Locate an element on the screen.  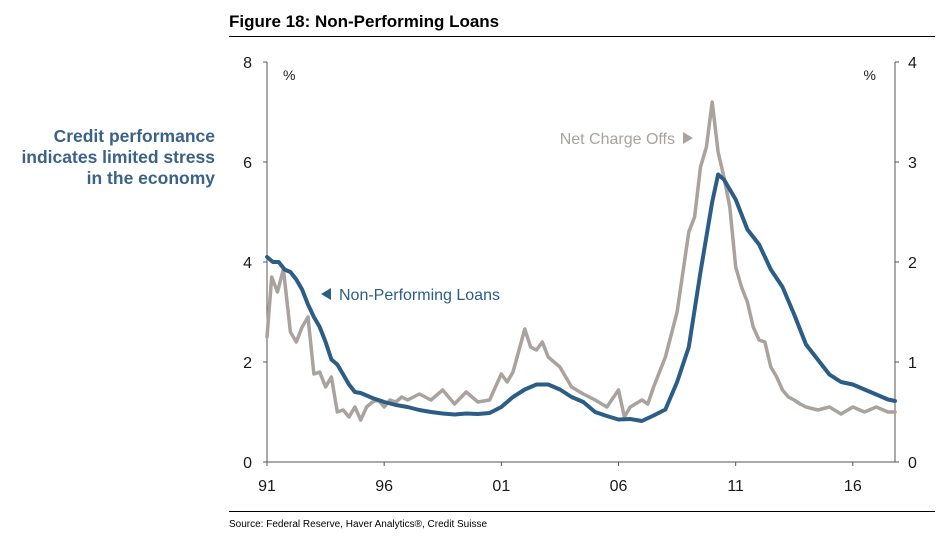
side-note-line-1: Credit performance is located at coordinates (134, 136).